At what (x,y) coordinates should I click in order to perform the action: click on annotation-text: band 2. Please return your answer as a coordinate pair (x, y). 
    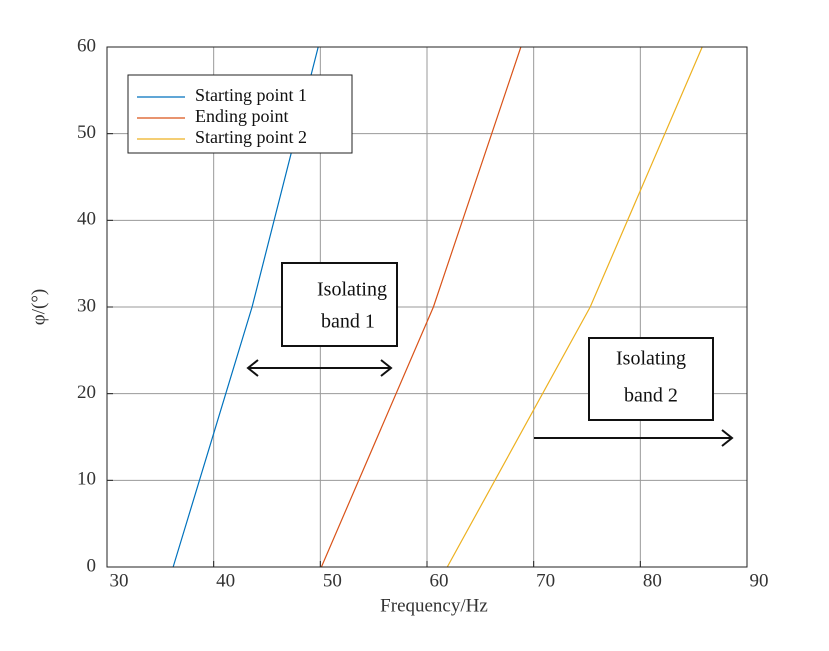
    Looking at the image, I should click on (651, 396).